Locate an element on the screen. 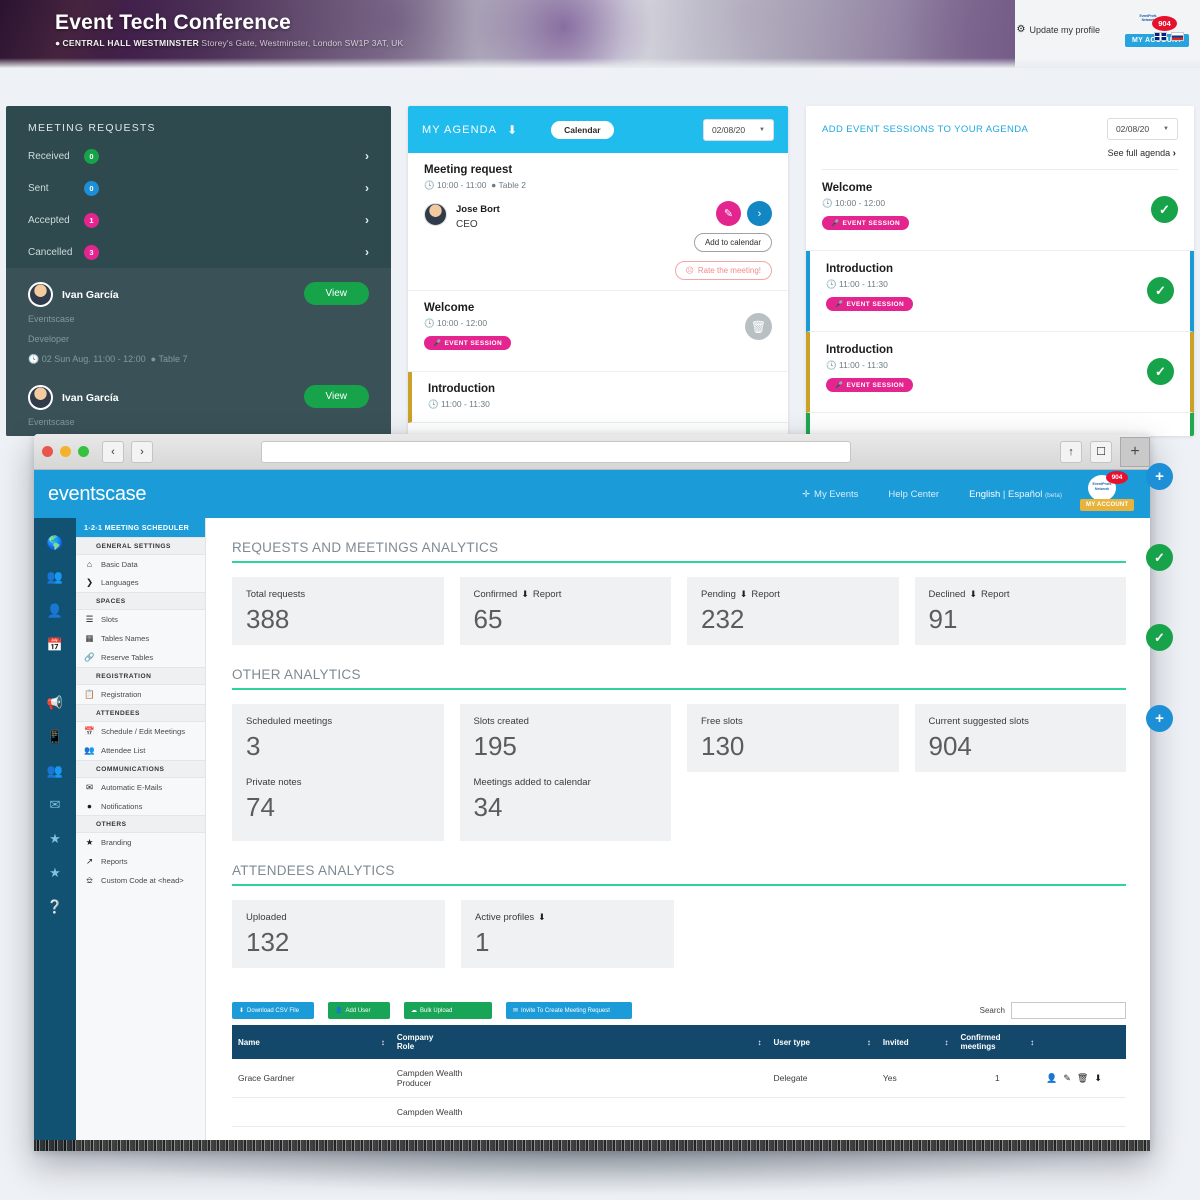 The width and height of the screenshot is (1200, 1200). menu-item-tables-names: ▦ Tables Names is located at coordinates (140, 638).